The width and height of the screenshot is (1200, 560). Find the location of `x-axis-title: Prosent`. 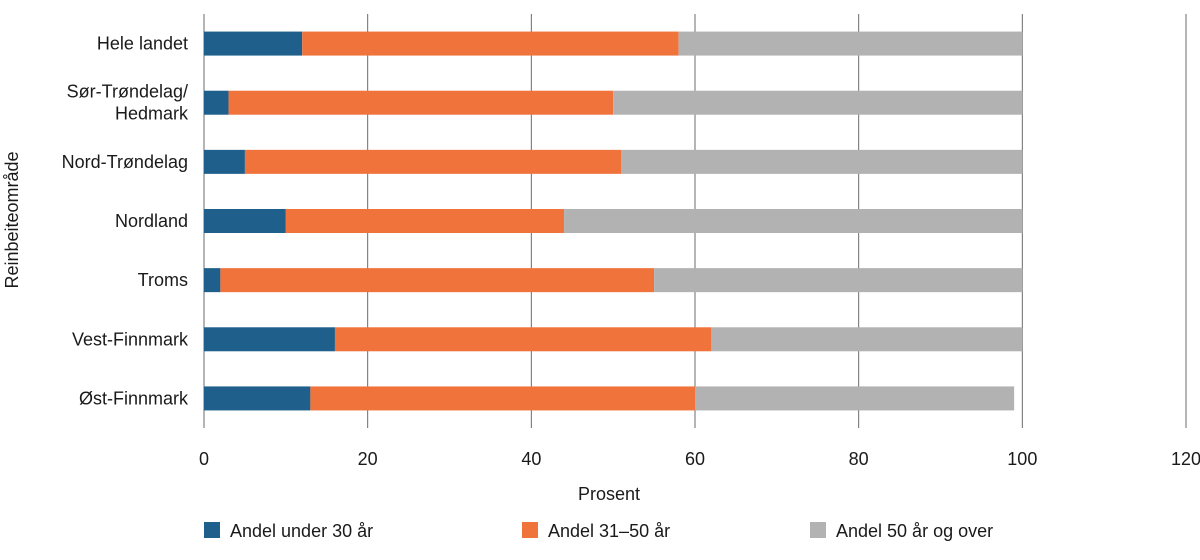

x-axis-title: Prosent is located at coordinates (609, 494).